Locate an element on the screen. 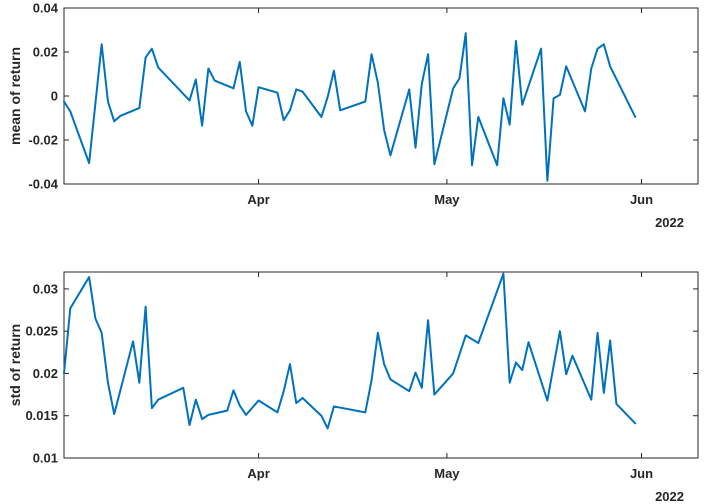  x-tick-label: Apr is located at coordinates (258, 473).